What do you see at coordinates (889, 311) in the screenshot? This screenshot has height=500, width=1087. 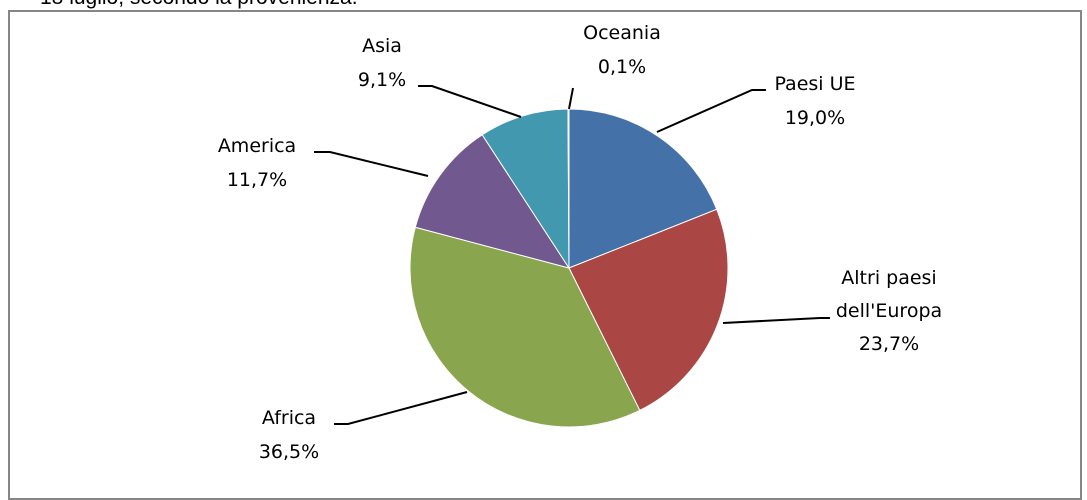 I see `slice-label-altri-paesi-line2: dell'Europa` at bounding box center [889, 311].